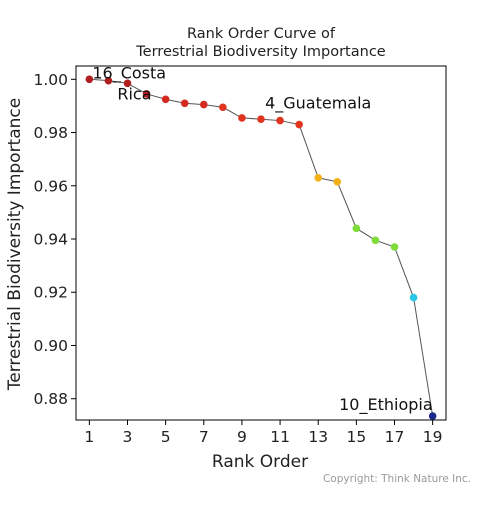 The width and height of the screenshot is (502, 522). What do you see at coordinates (134, 93) in the screenshot?
I see `point-annotation: Rica` at bounding box center [134, 93].